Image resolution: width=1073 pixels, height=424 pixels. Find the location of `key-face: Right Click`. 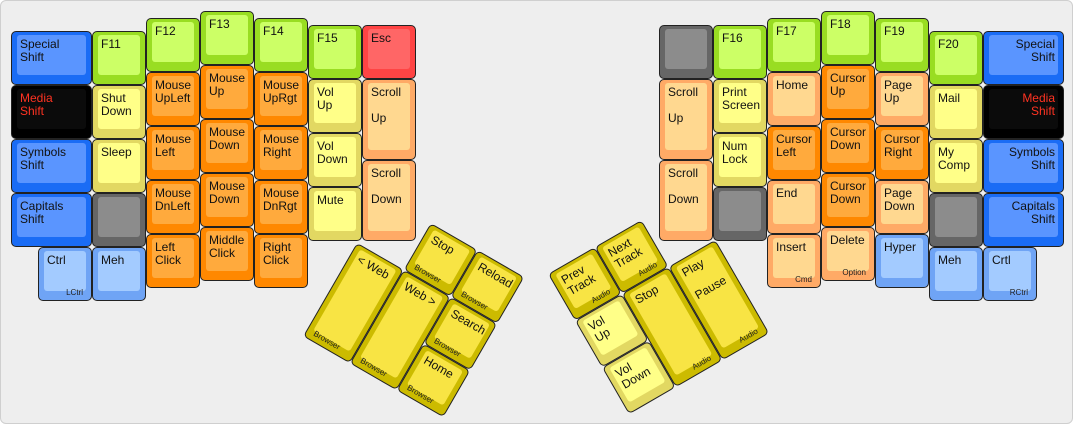

key-face: Right Click is located at coordinates (281, 258).